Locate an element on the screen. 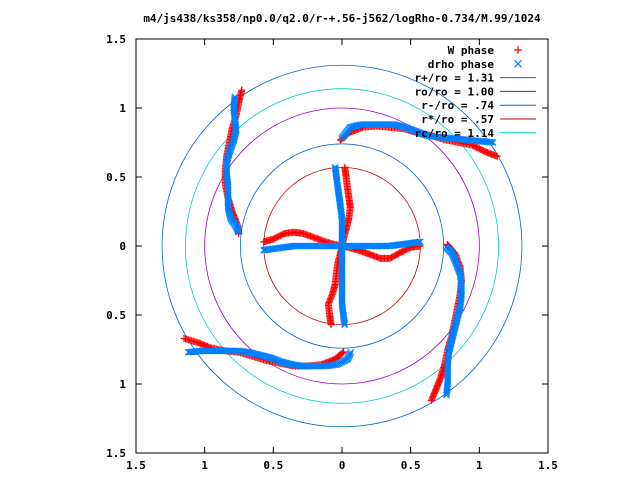  y-tick-label-2: 0.5 is located at coordinates (116, 315).